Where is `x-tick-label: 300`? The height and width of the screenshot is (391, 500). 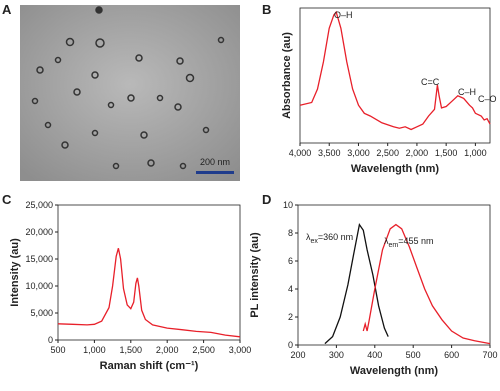 x-tick-label: 300 is located at coordinates (336, 355).